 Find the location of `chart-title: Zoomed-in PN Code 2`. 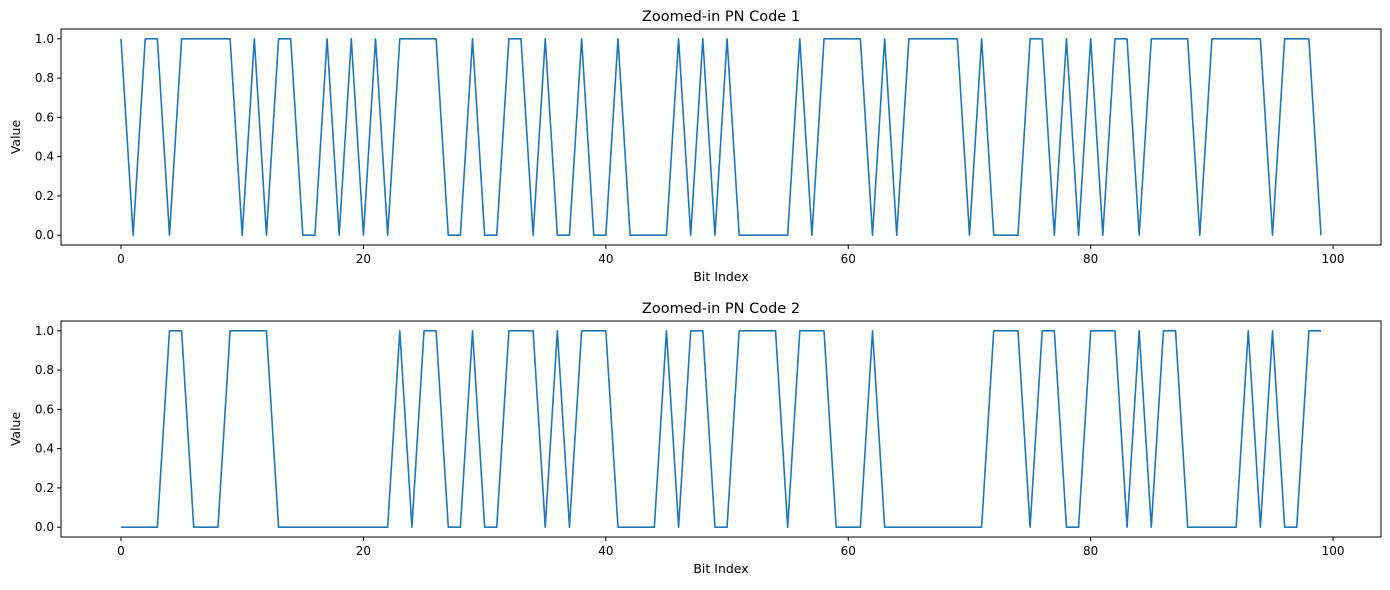

chart-title: Zoomed-in PN Code 2 is located at coordinates (721, 309).